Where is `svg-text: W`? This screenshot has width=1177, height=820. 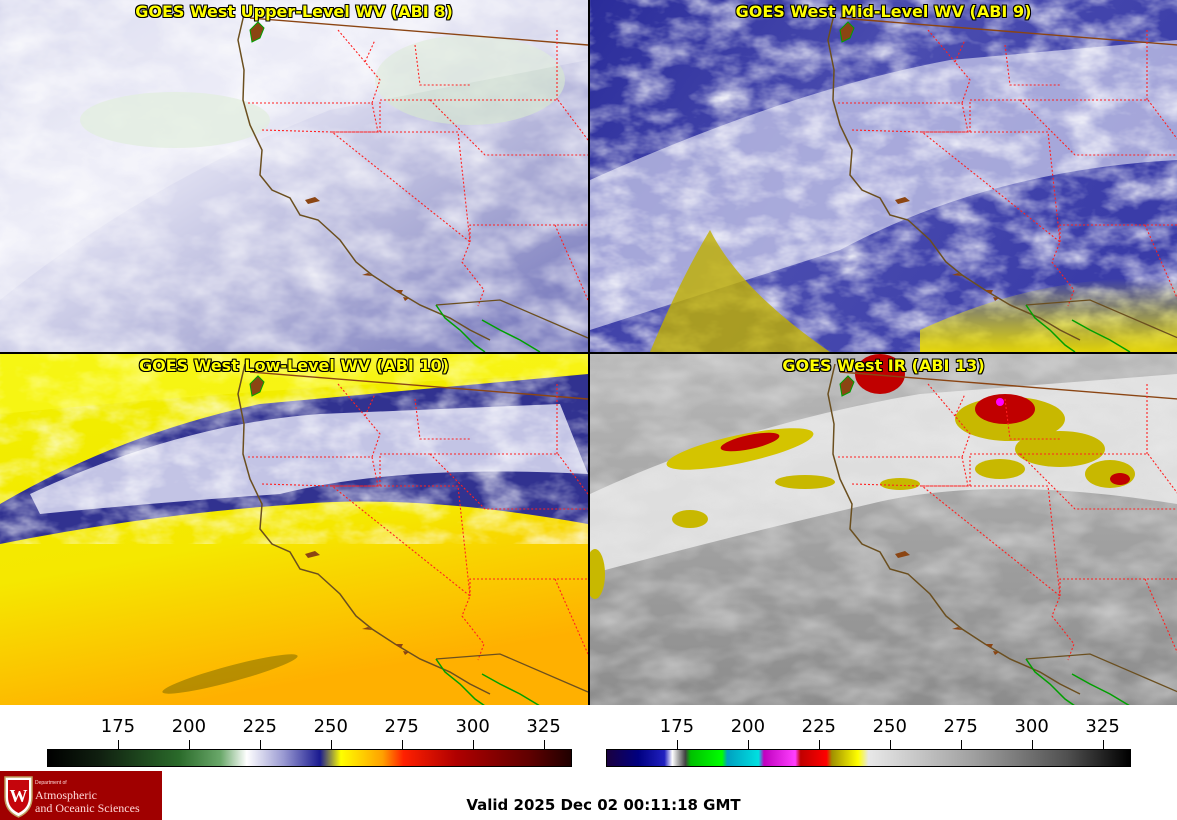 svg-text: W is located at coordinates (19, 796).